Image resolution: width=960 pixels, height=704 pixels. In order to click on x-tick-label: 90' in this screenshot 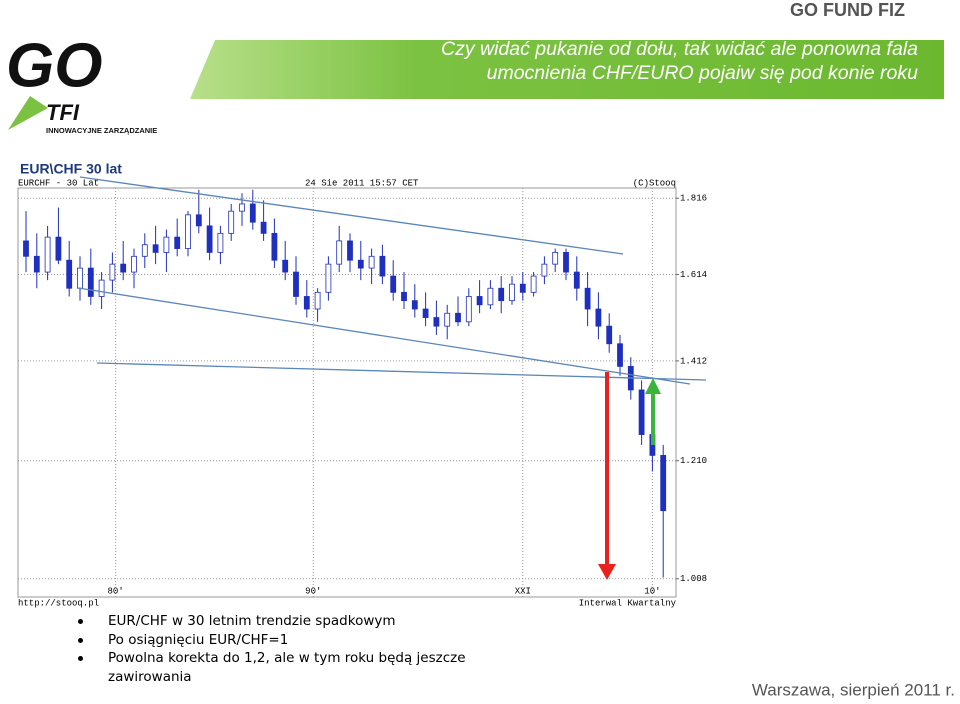, I will do `click(313, 591)`.